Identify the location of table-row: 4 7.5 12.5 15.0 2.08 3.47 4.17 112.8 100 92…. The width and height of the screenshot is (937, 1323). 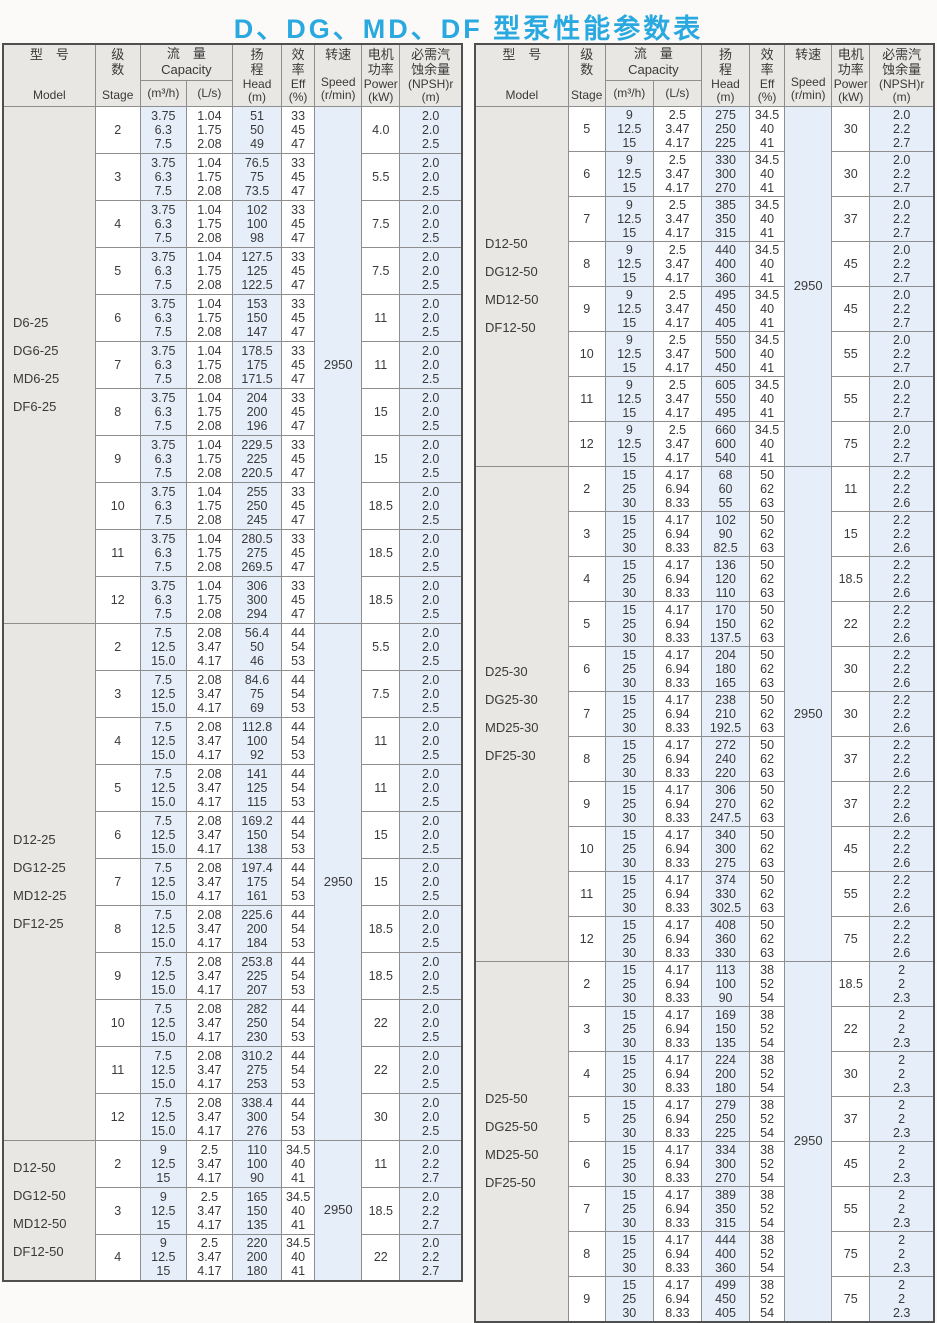
(233, 740).